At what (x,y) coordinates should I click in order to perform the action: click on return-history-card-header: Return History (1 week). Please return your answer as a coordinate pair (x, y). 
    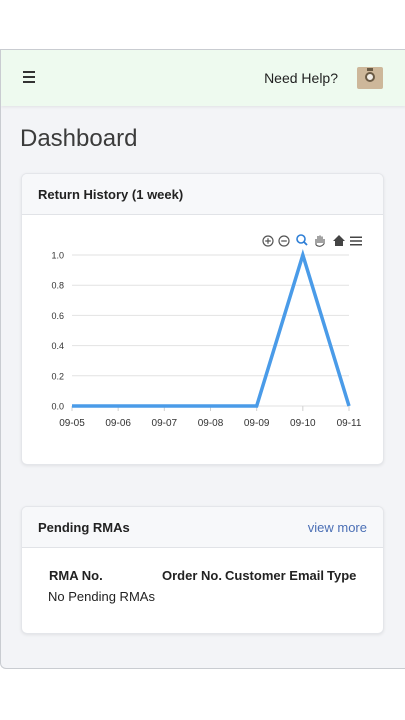
    Looking at the image, I should click on (202, 194).